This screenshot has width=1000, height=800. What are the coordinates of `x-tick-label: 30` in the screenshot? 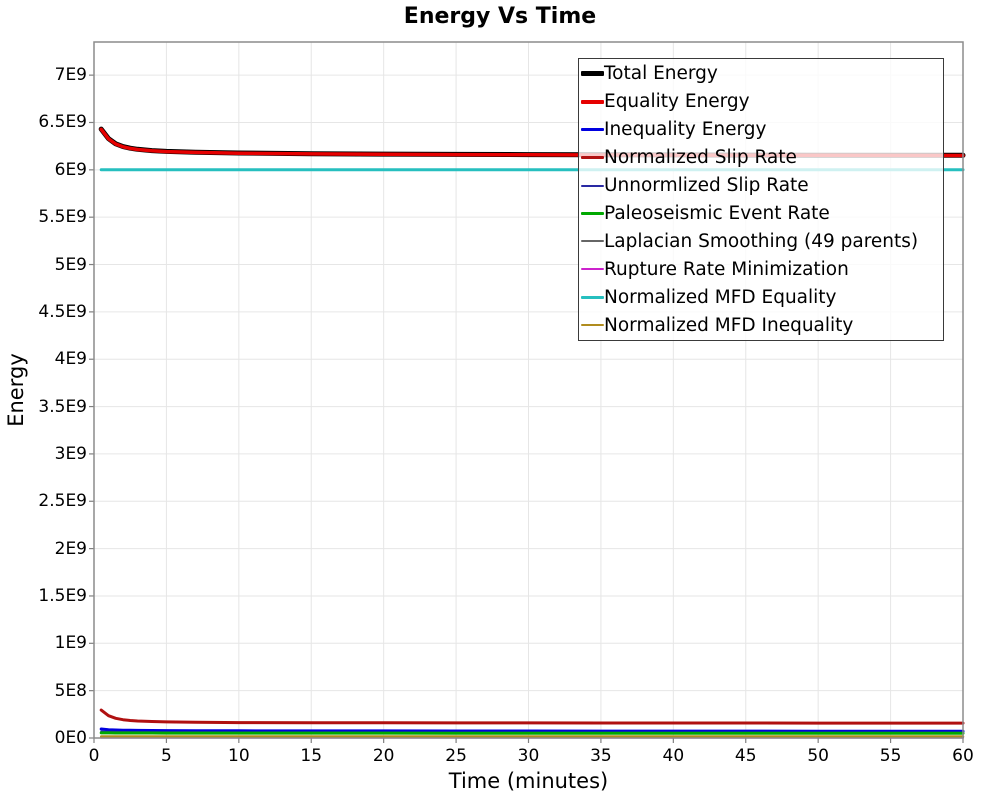 It's located at (528, 756).